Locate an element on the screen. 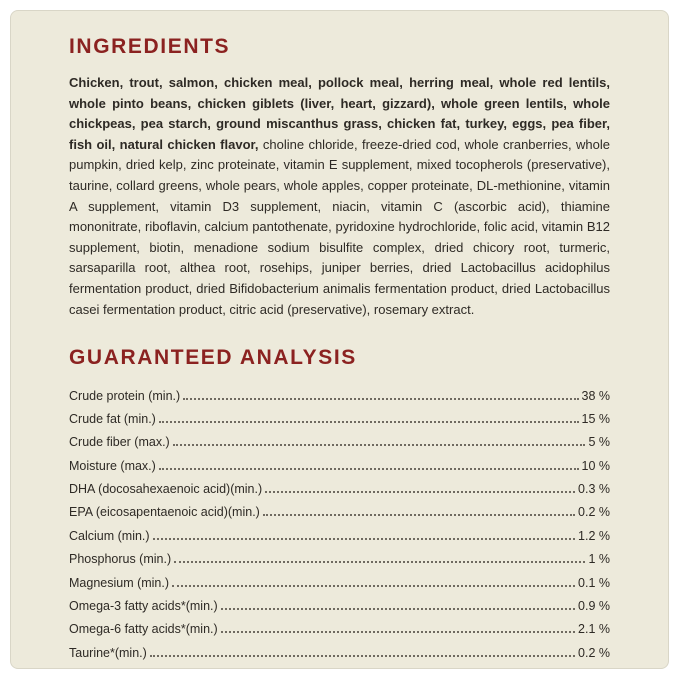 The width and height of the screenshot is (679, 679). analysis-row-label: Calcium (min.) is located at coordinates (109, 535).